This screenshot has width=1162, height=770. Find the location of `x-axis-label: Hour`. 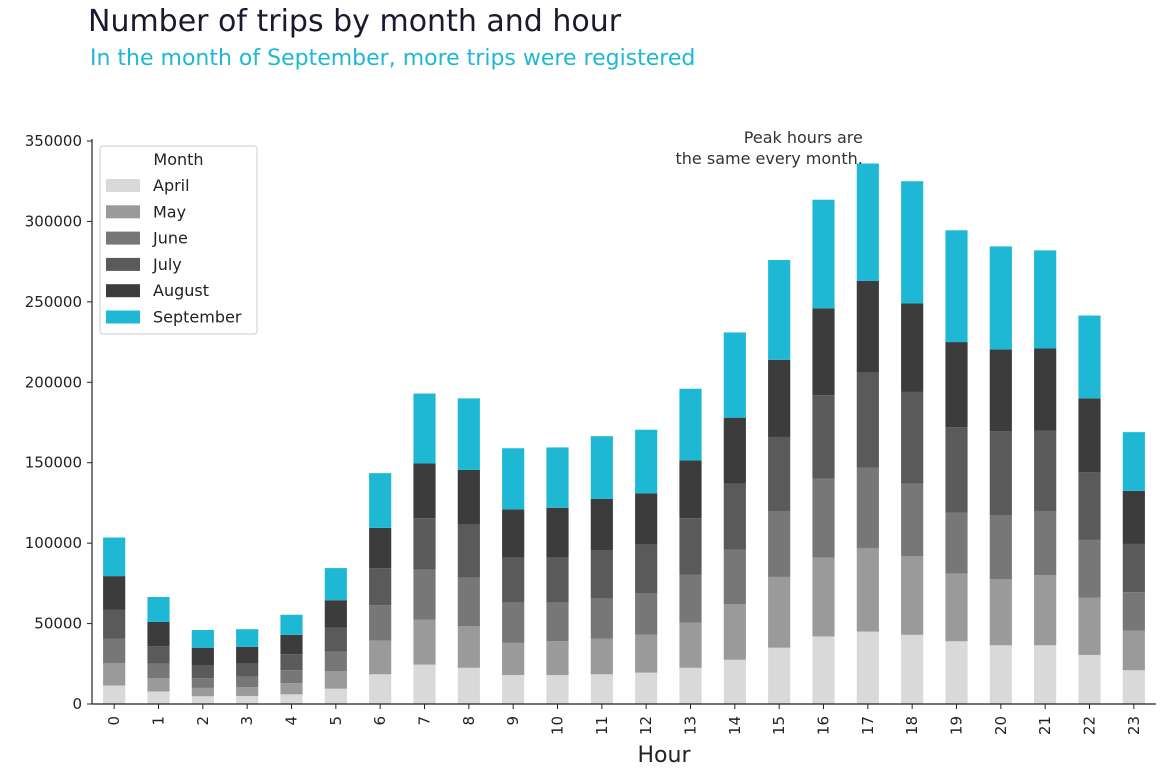

x-axis-label: Hour is located at coordinates (665, 755).